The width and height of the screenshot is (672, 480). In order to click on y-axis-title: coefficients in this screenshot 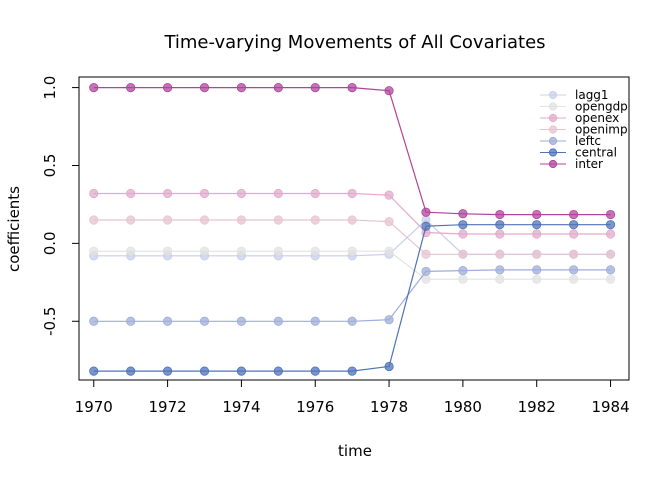, I will do `click(14, 229)`.